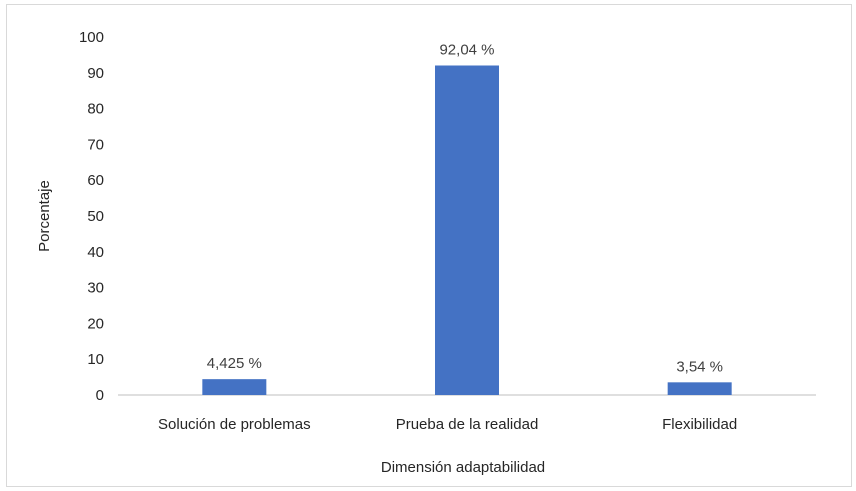  I want to click on data-label: 4,425 %, so click(234, 363).